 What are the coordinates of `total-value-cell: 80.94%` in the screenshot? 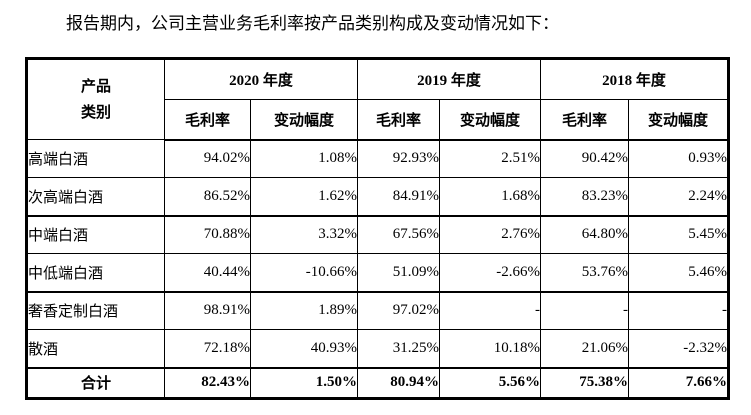 It's located at (399, 383).